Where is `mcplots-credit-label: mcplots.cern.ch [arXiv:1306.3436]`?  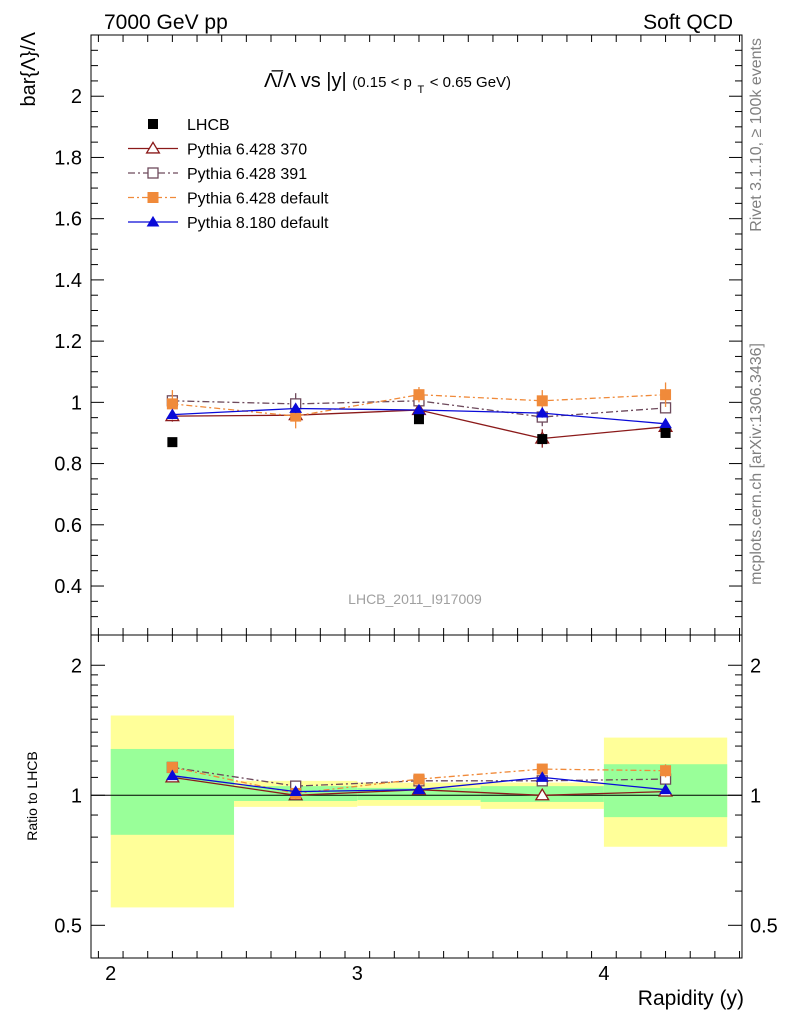 mcplots-credit-label: mcplots.cern.ch [arXiv:1306.3436] is located at coordinates (756, 464).